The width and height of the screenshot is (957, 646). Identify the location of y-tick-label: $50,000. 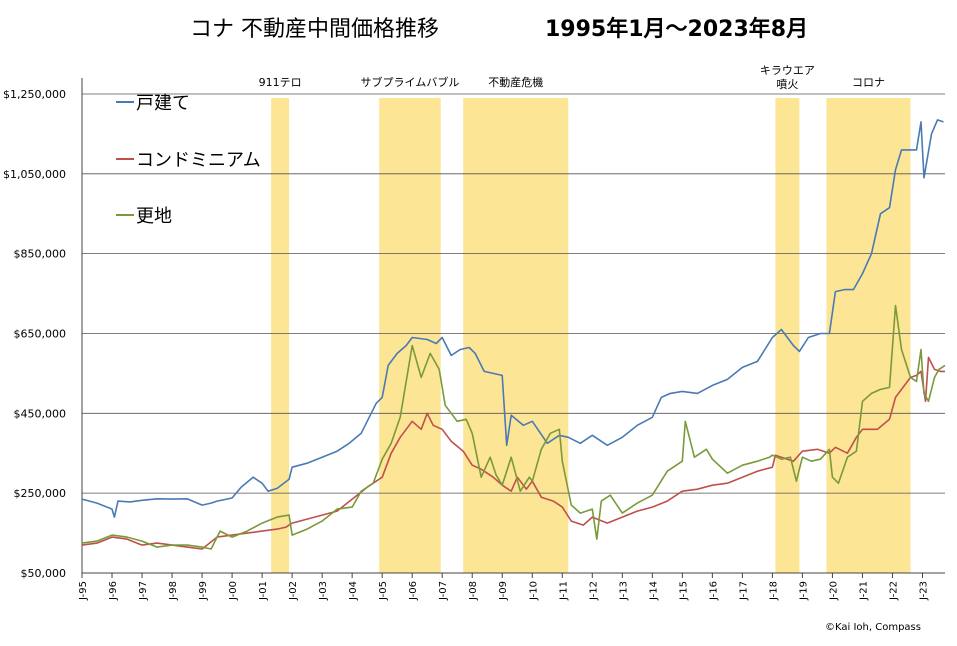
(44, 573).